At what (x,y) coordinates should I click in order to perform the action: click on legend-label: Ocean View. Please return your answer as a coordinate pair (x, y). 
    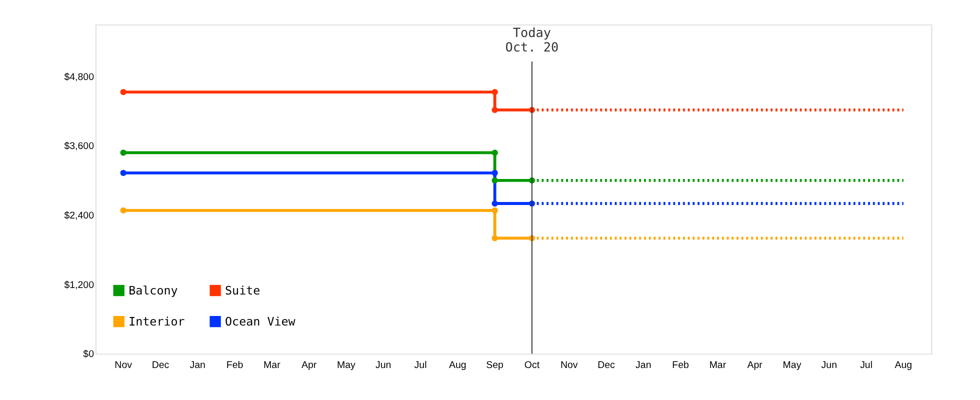
    Looking at the image, I should click on (260, 321).